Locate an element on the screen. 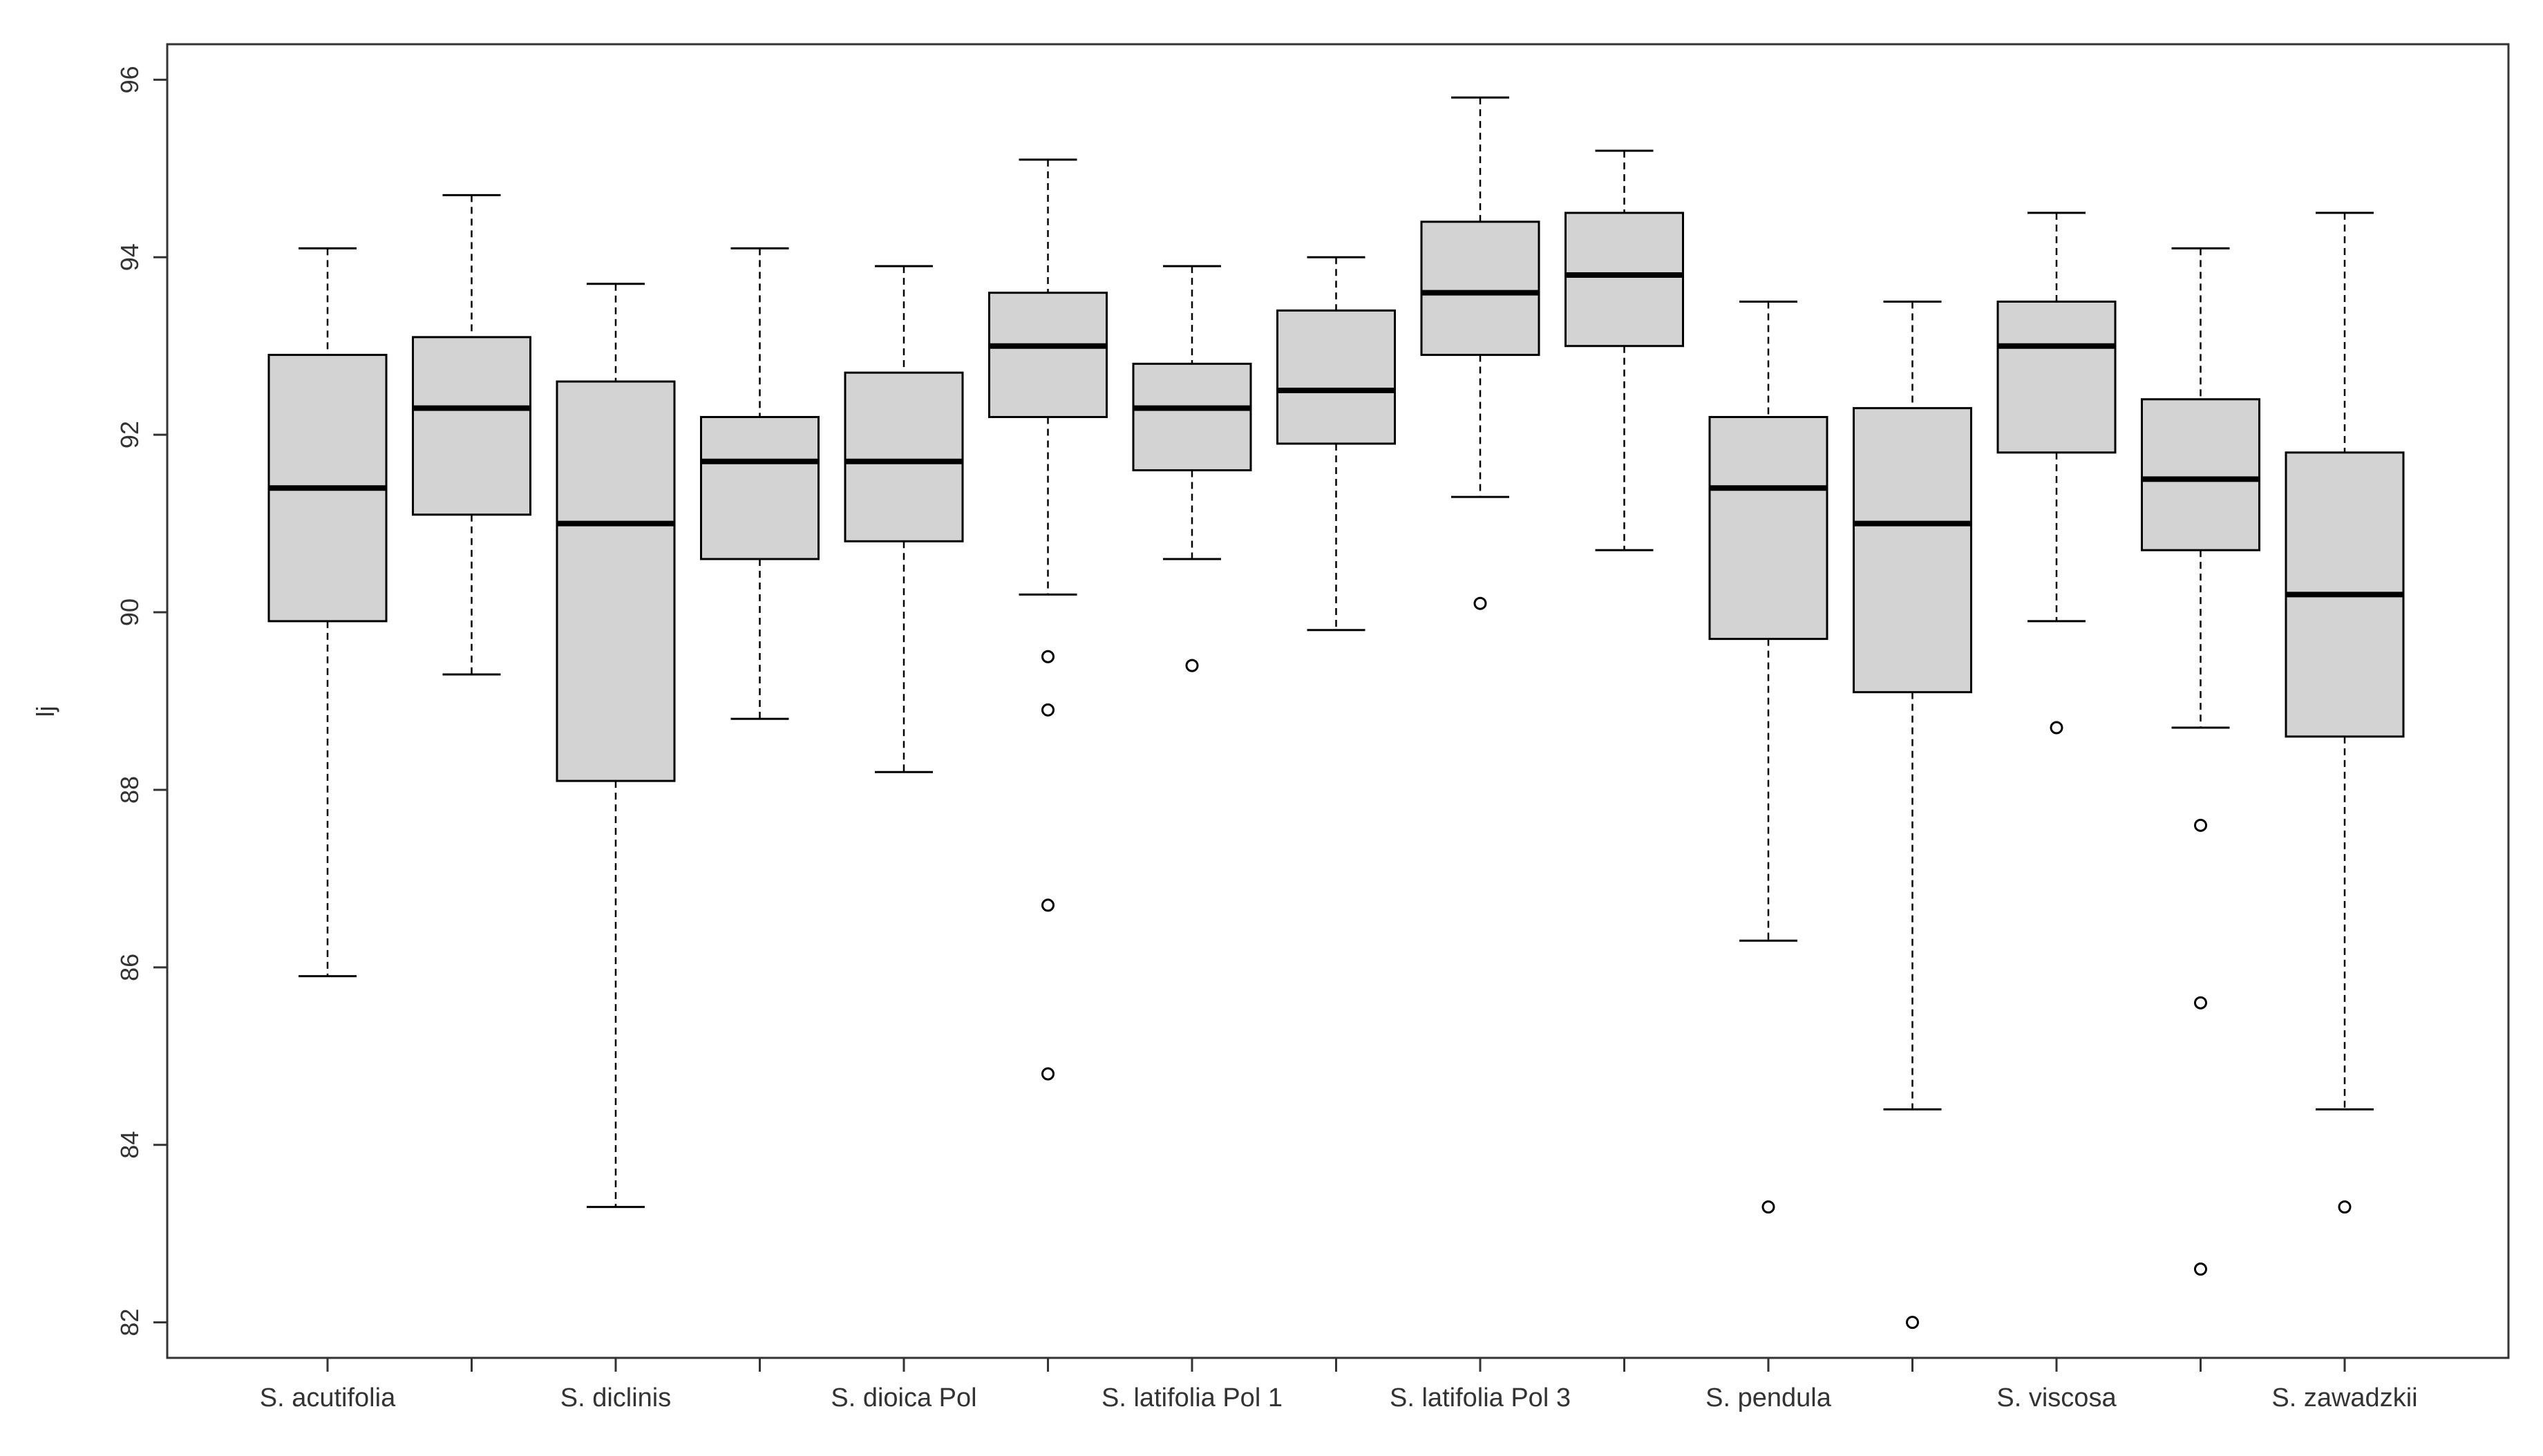 This screenshot has width=2543, height=1456. x-tick-label: S. zawadzkii is located at coordinates (2344, 1397).